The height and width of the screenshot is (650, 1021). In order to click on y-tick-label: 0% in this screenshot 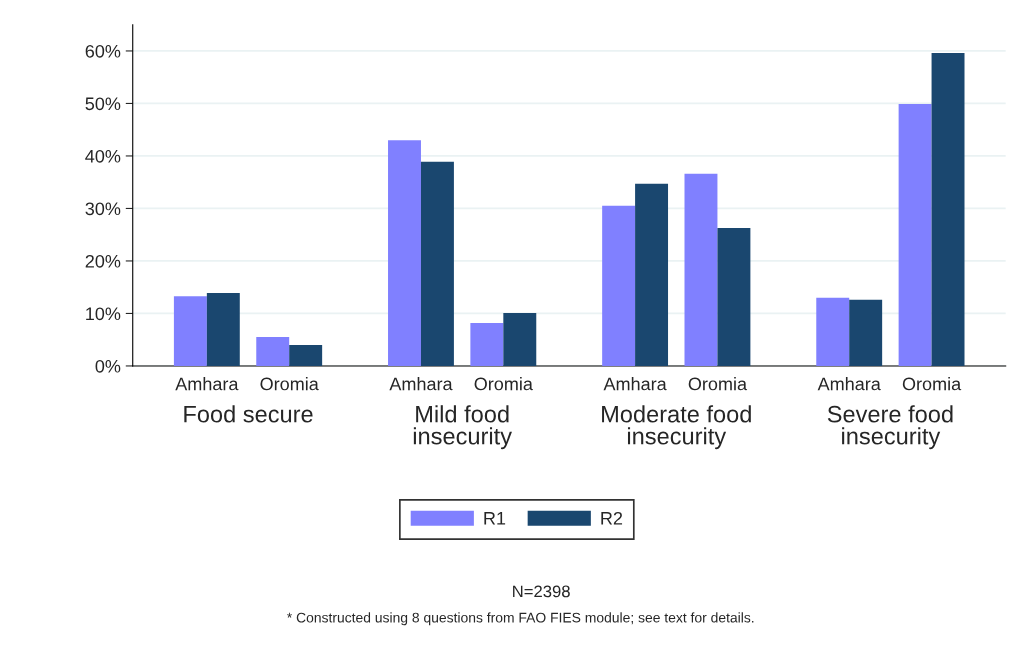, I will do `click(108, 366)`.